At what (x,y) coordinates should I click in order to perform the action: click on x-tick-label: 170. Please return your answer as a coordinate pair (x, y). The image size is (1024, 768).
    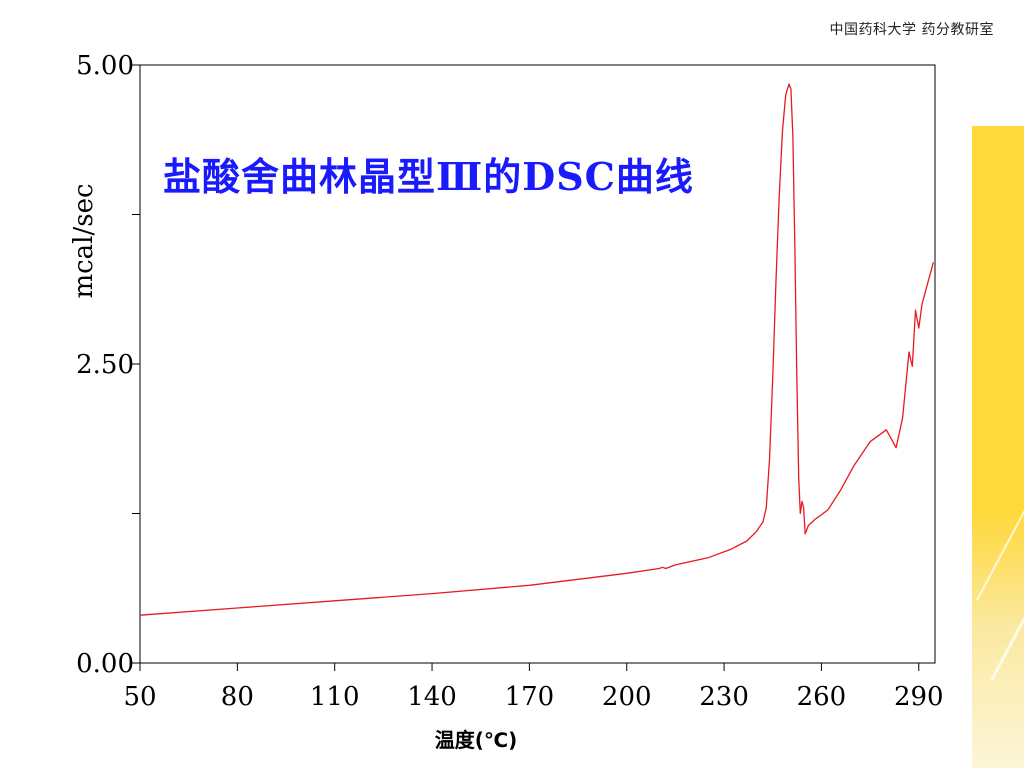
    Looking at the image, I should click on (530, 697).